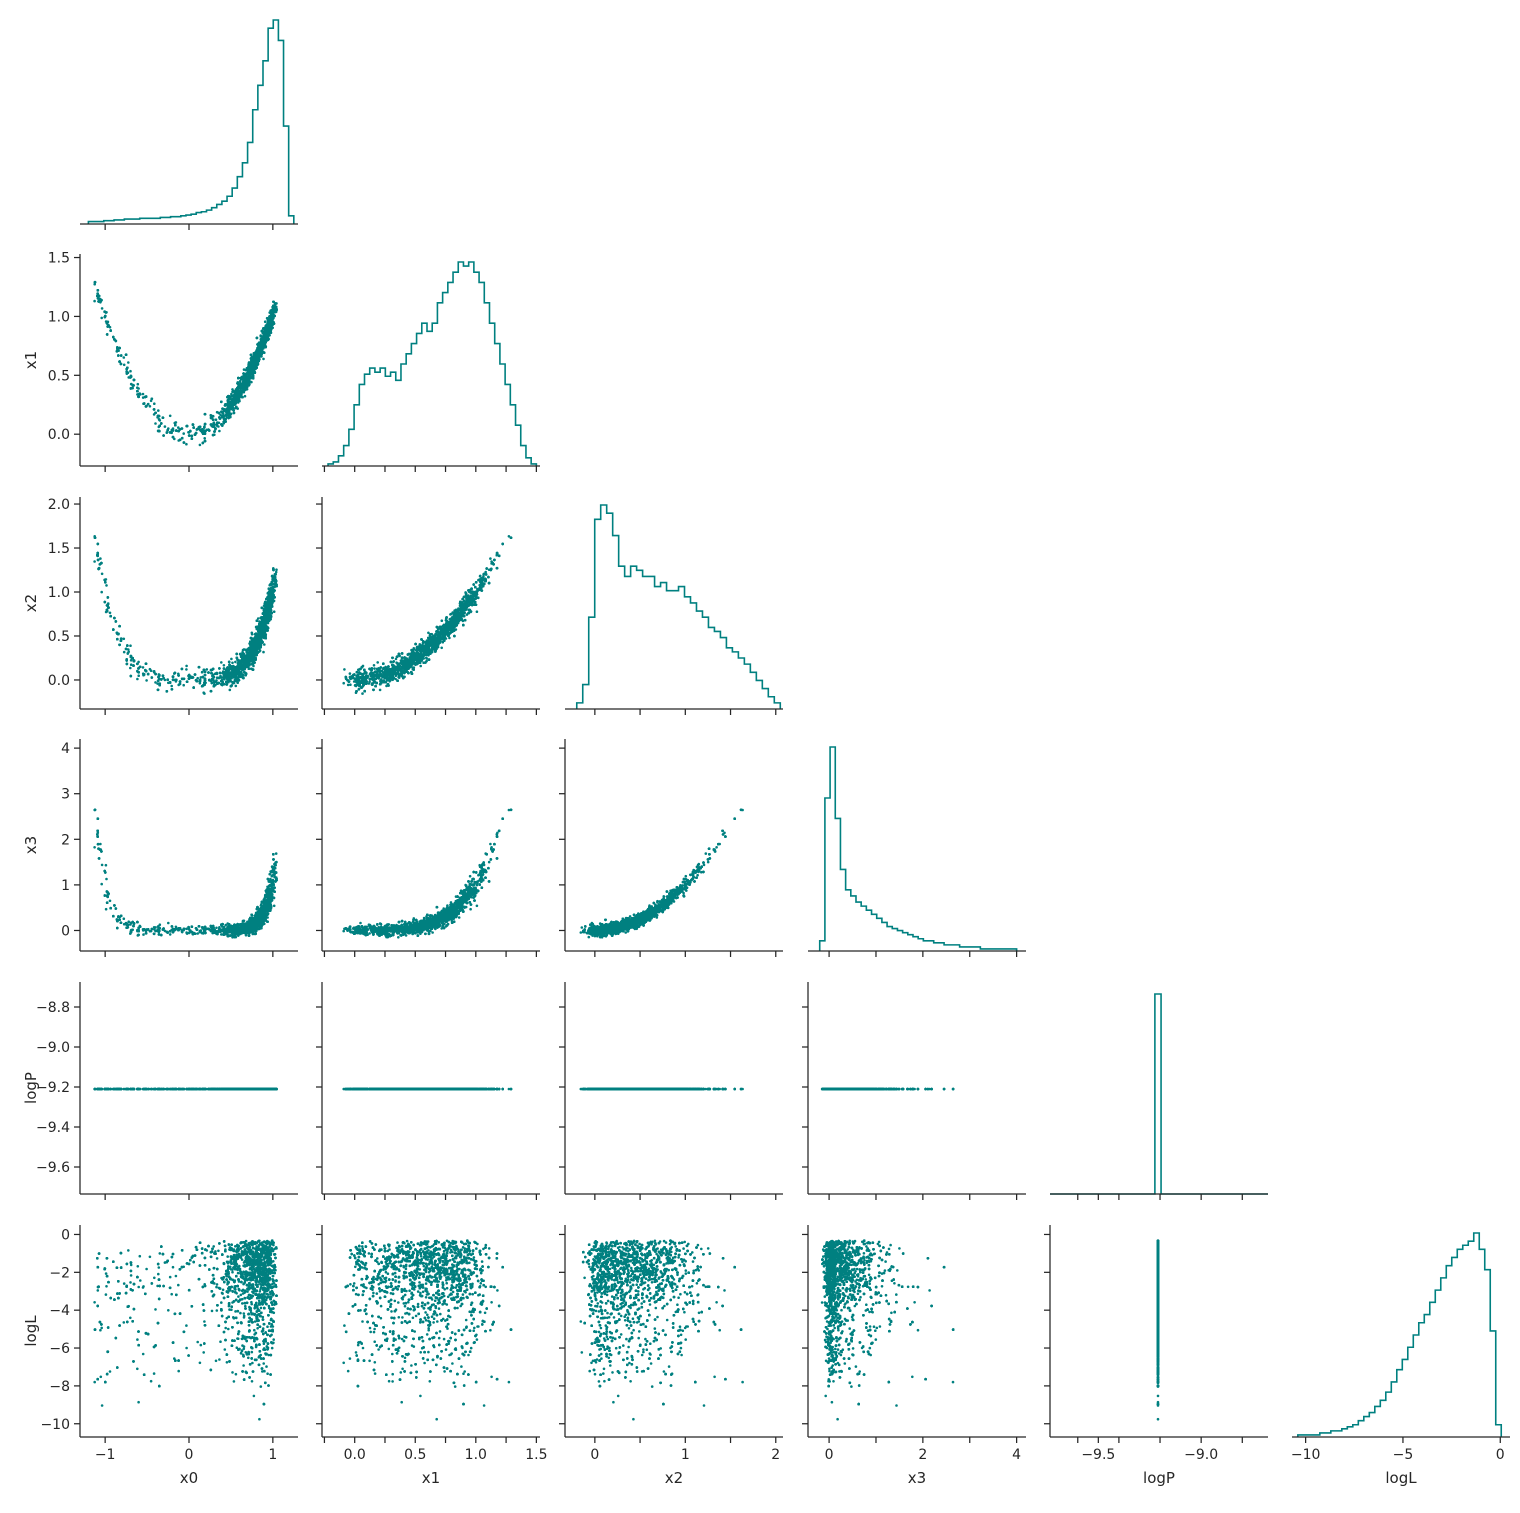 This screenshot has height=1513, width=1520. I want to click on y-axis-label-x1: x1, so click(31, 360).